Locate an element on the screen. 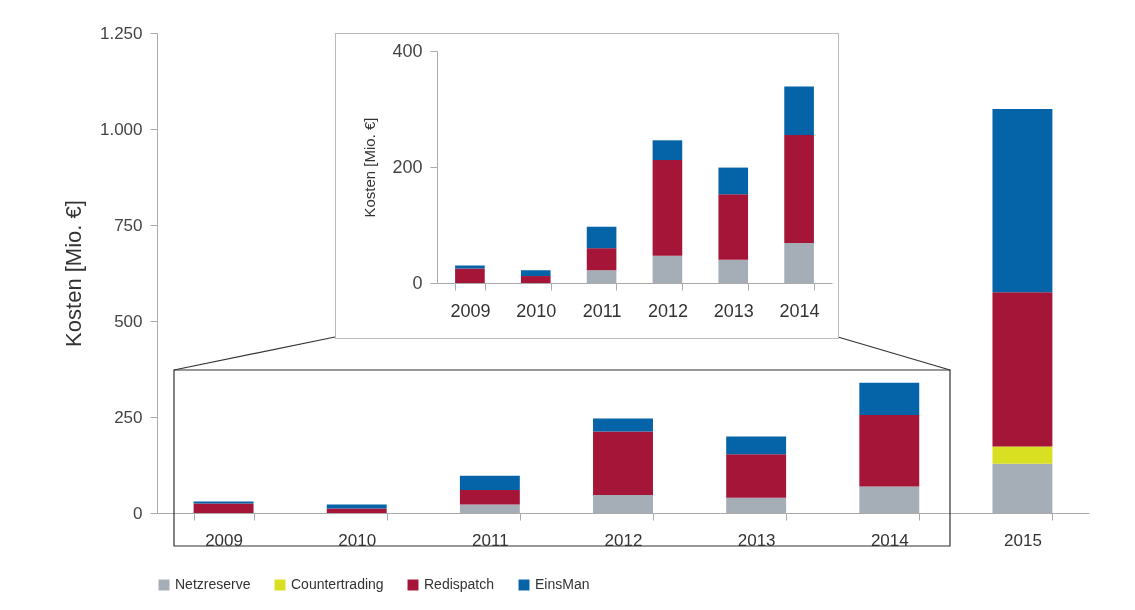  x-tick-label: 2015 is located at coordinates (1023, 540).